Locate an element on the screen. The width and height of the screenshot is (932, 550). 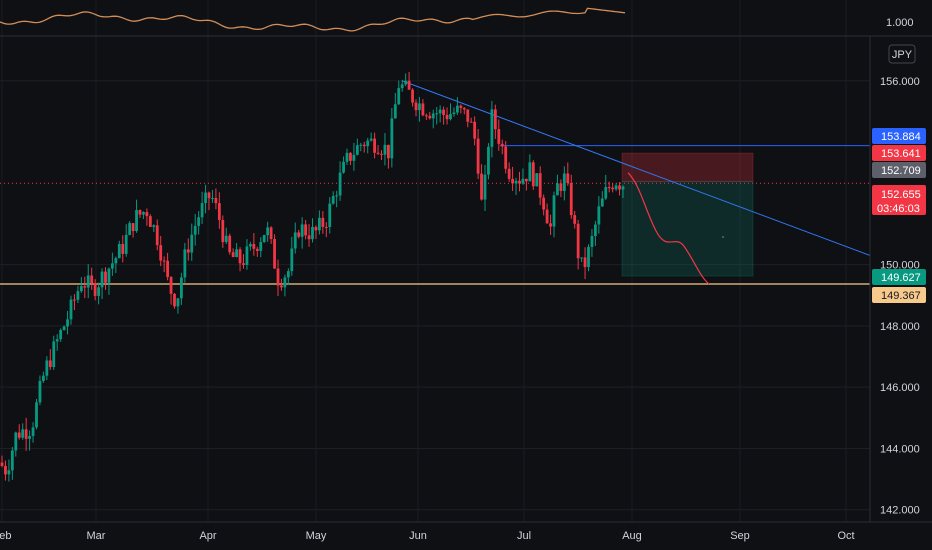
position-zones is located at coordinates (687, 214).